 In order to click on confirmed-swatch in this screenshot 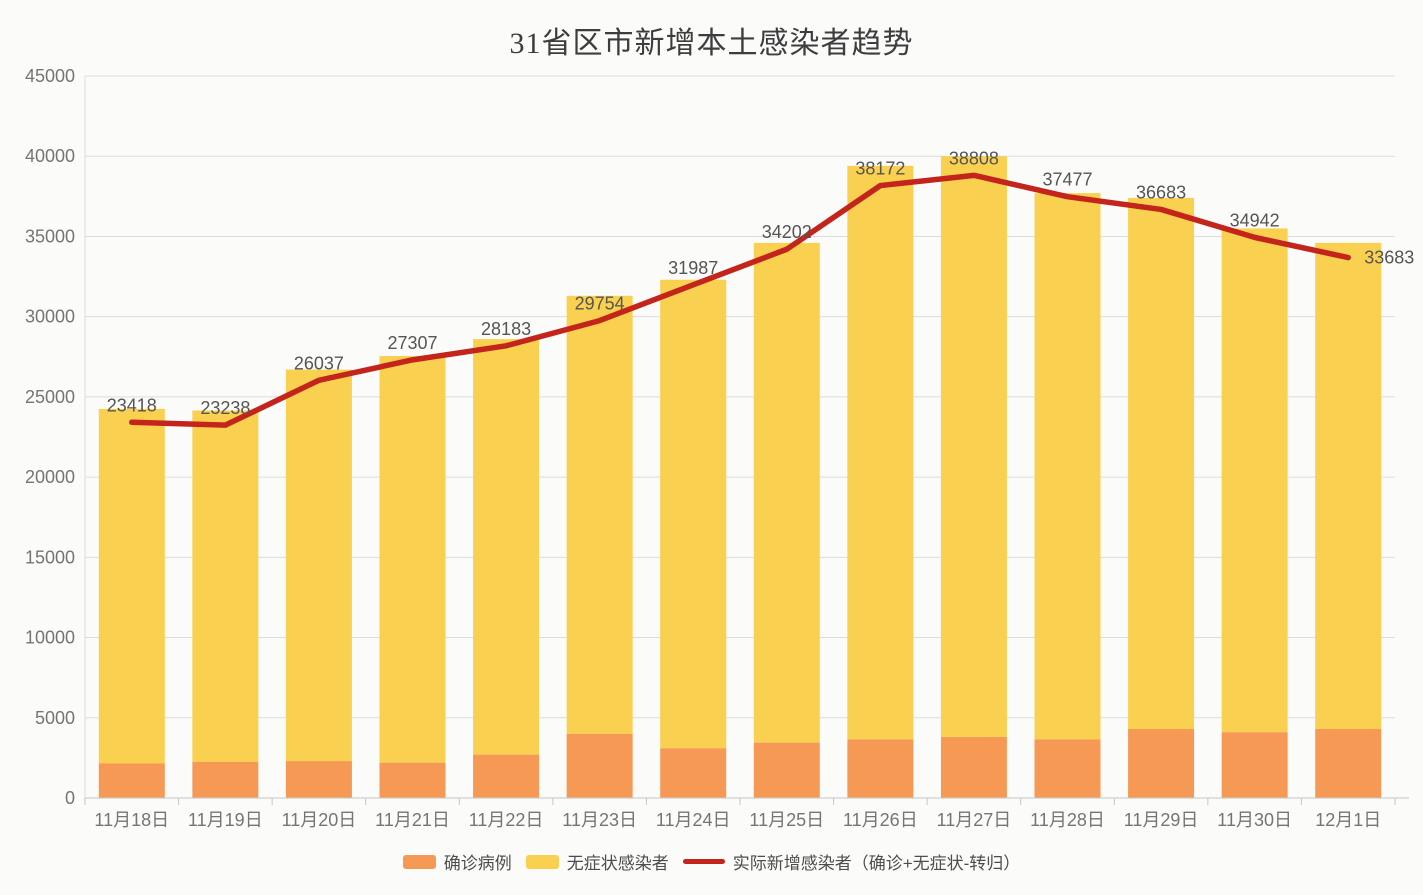, I will do `click(419, 861)`.